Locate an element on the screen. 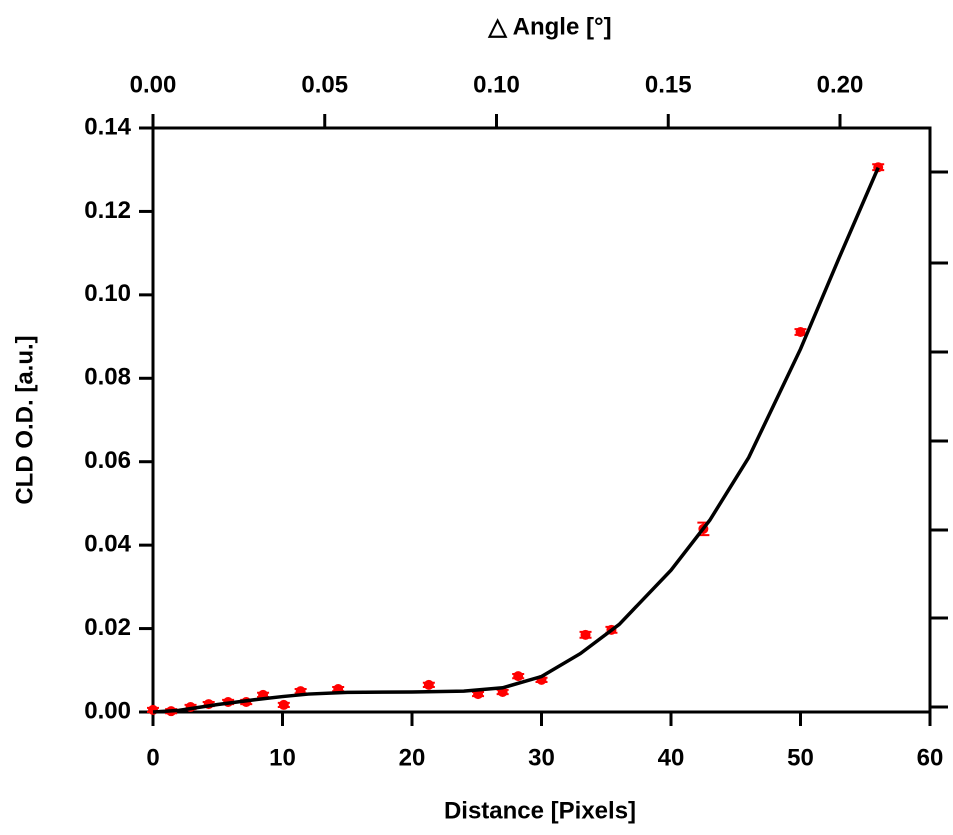  y-tick-label: 0.08 is located at coordinates (107, 377).